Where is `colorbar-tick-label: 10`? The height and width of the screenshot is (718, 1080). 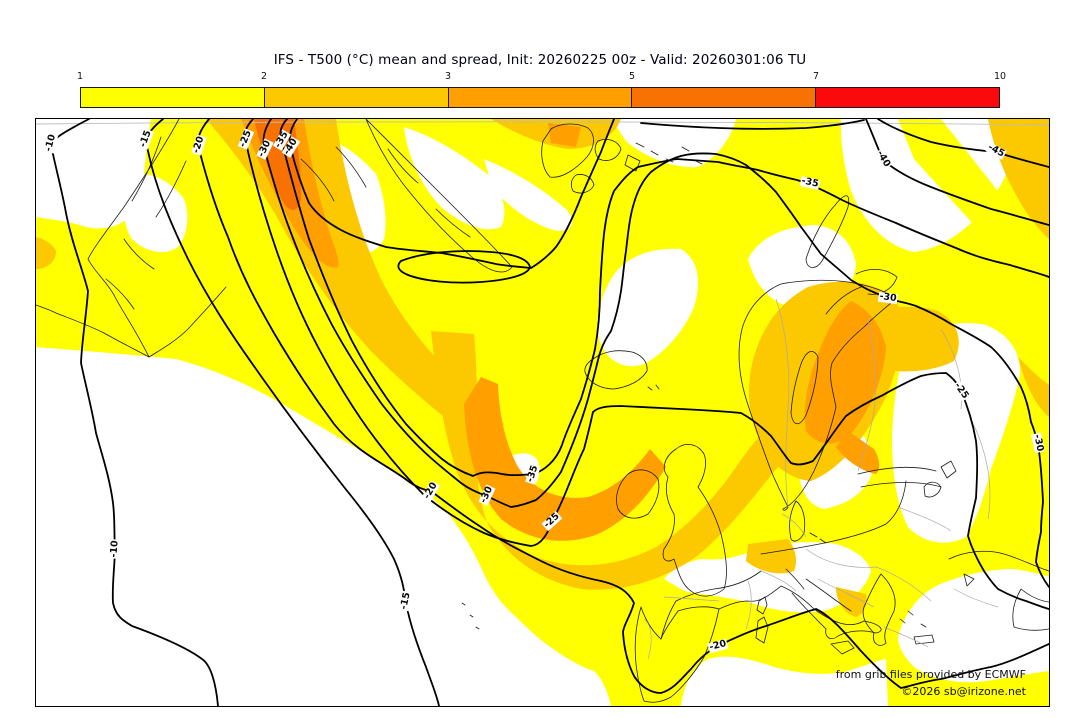
colorbar-tick-label: 10 is located at coordinates (1000, 76).